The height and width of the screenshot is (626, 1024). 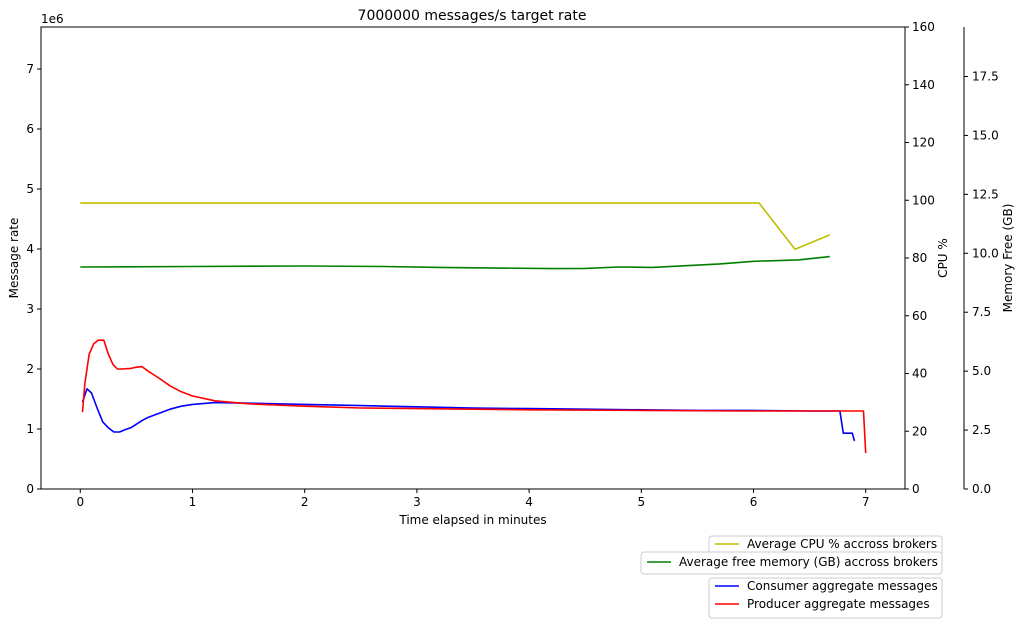 I want to click on y-memory-tick-label: 0.0, so click(x=981, y=489).